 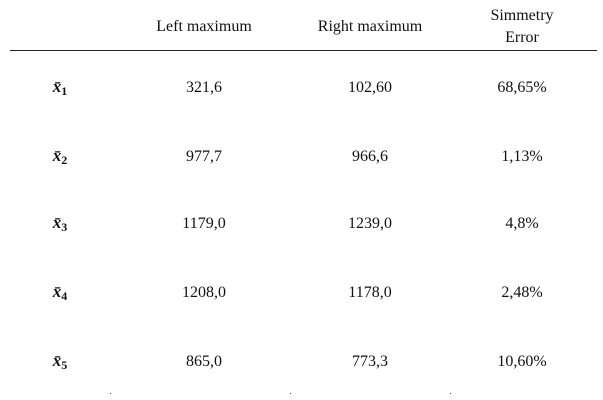 I want to click on row-index: 3, so click(x=64, y=227).